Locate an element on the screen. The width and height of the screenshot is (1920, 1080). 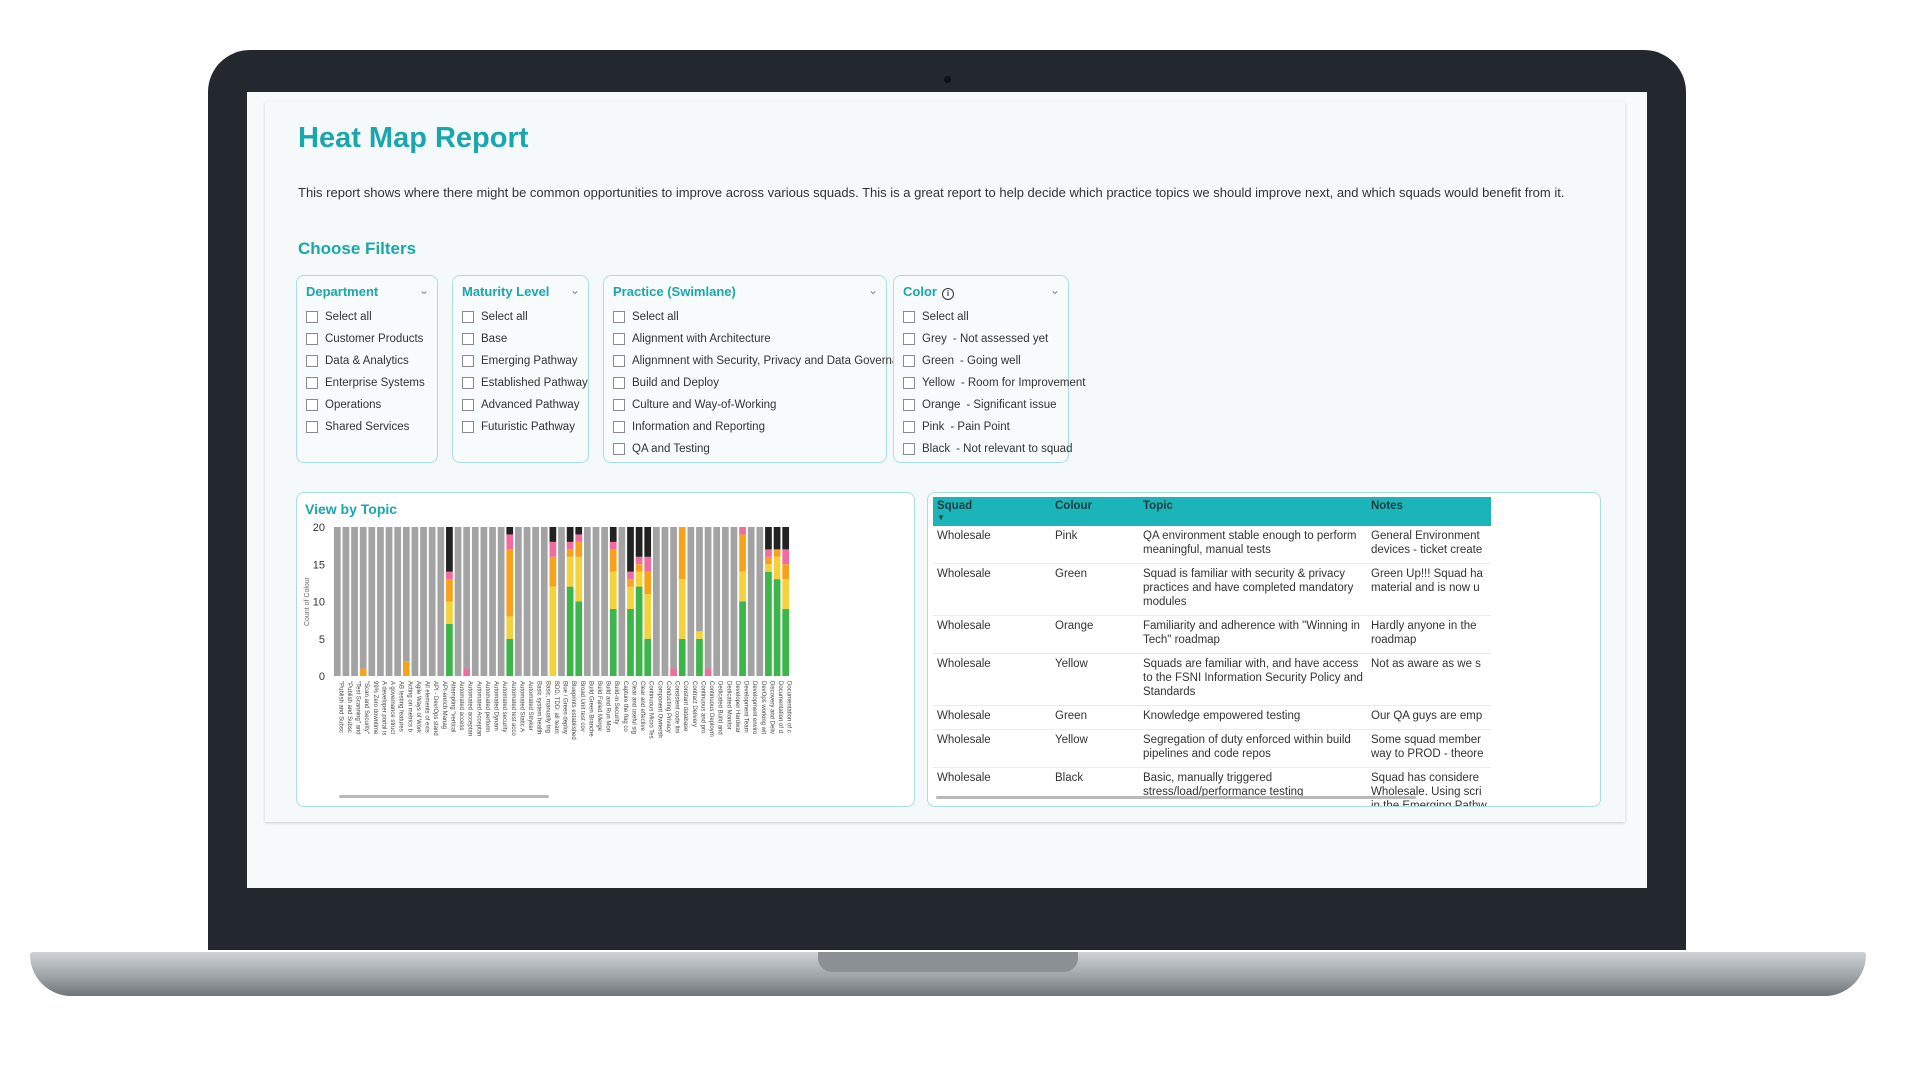
chevron-down-icon: ⌄ is located at coordinates (872, 290).